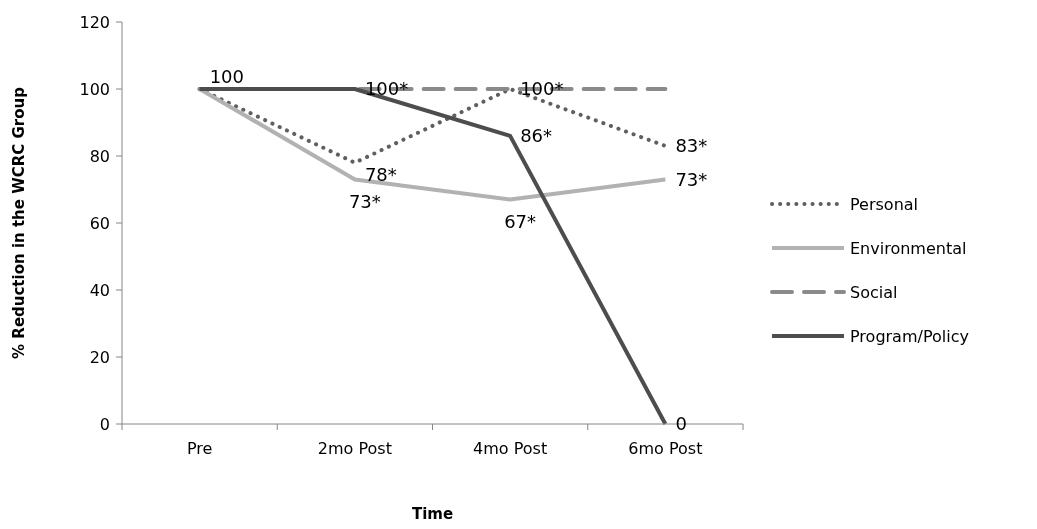 The height and width of the screenshot is (529, 1037). I want to click on data-label: 83*, so click(691, 146).